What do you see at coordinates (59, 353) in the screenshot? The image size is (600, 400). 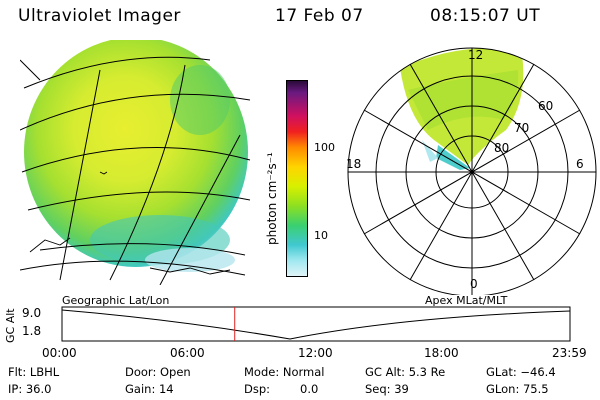 I see `xtick-0000: 00:00` at bounding box center [59, 353].